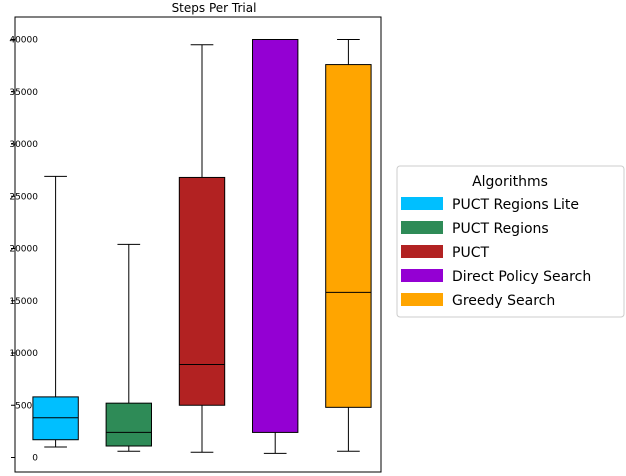  What do you see at coordinates (214, 8) in the screenshot?
I see `chart-title: Steps Per Trial` at bounding box center [214, 8].